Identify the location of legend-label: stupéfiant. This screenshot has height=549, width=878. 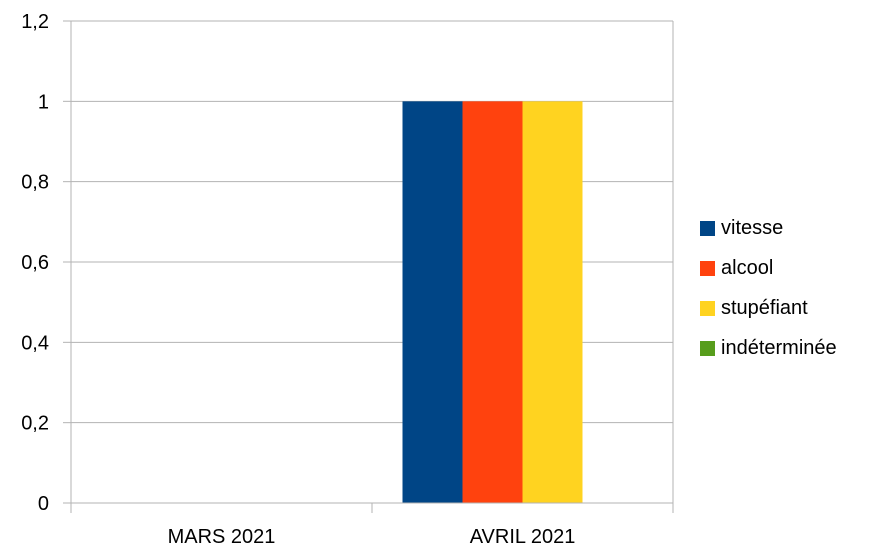
(764, 307).